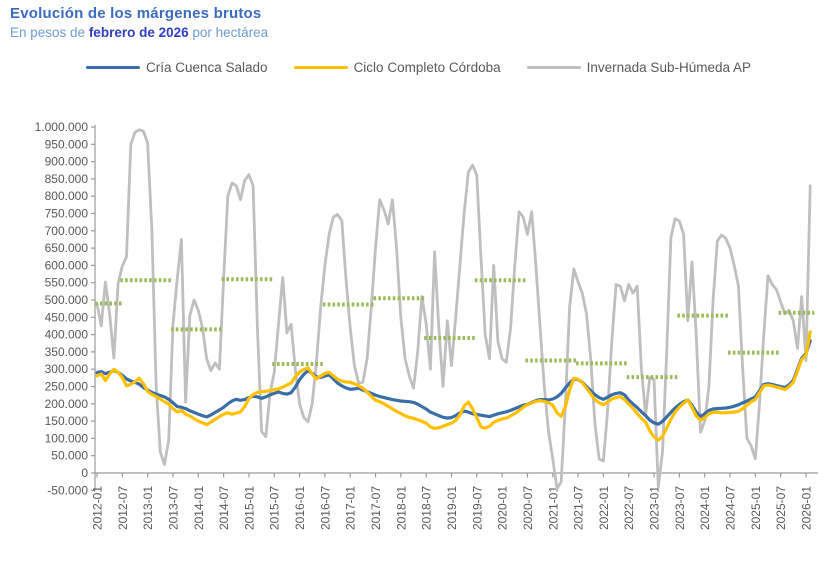  What do you see at coordinates (427, 508) in the screenshot?
I see `x-tick-label: 2018-07` at bounding box center [427, 508].